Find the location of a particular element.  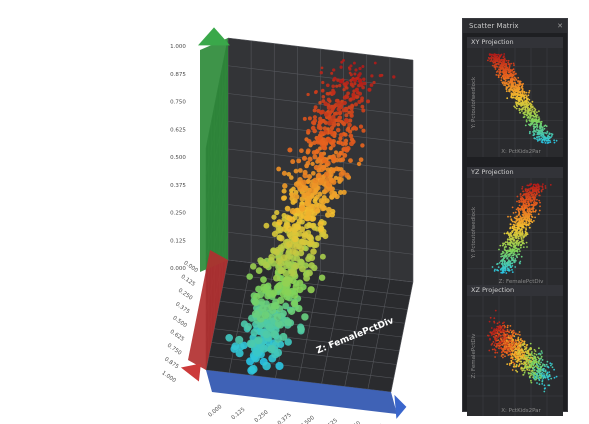

z-tick-label: 0.250 is located at coordinates (262, 416).